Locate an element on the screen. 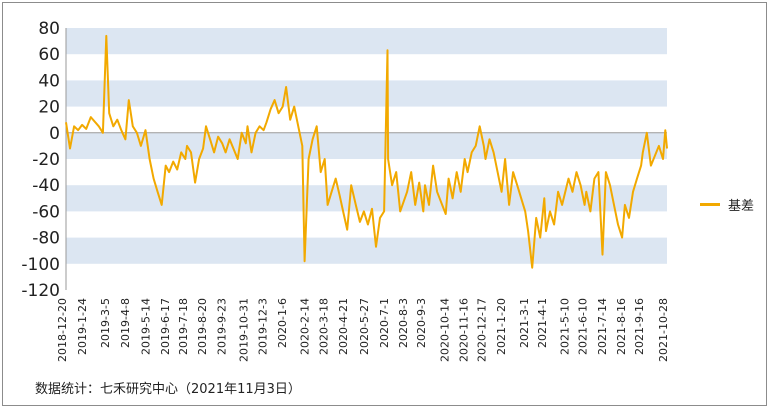 This screenshot has height=410, width=771. x-tick-label: 2020-12-17 is located at coordinates (481, 330).